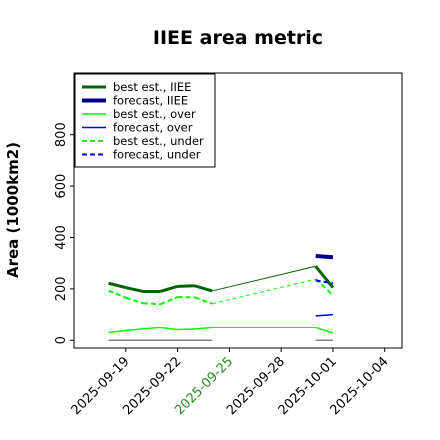 This screenshot has height=440, width=440. What do you see at coordinates (152, 87) in the screenshot?
I see `legend-label-best-est-iiee: best est., IIEE` at bounding box center [152, 87].